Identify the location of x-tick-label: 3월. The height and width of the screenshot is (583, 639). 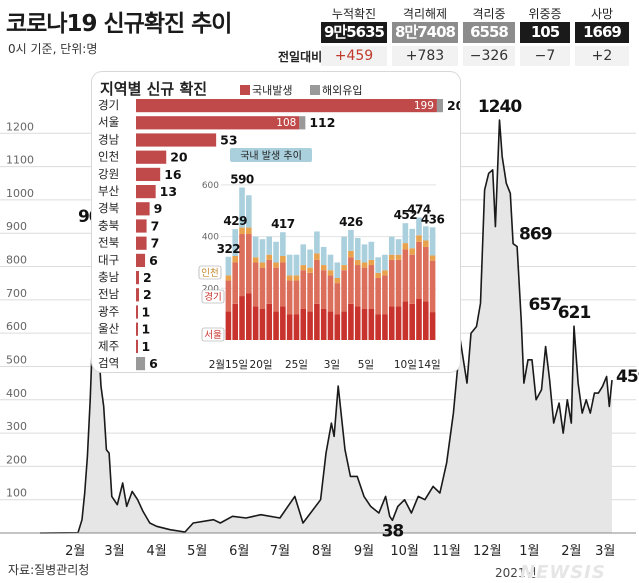
(605, 551).